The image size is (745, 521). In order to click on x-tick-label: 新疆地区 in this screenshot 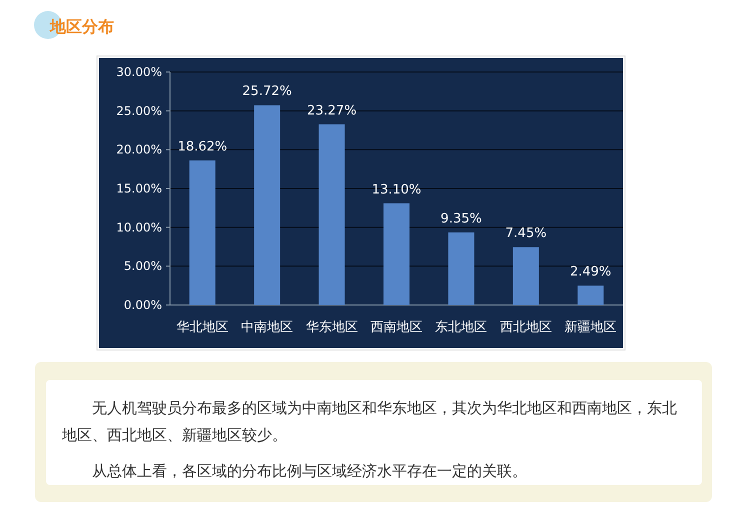, I will do `click(590, 327)`.